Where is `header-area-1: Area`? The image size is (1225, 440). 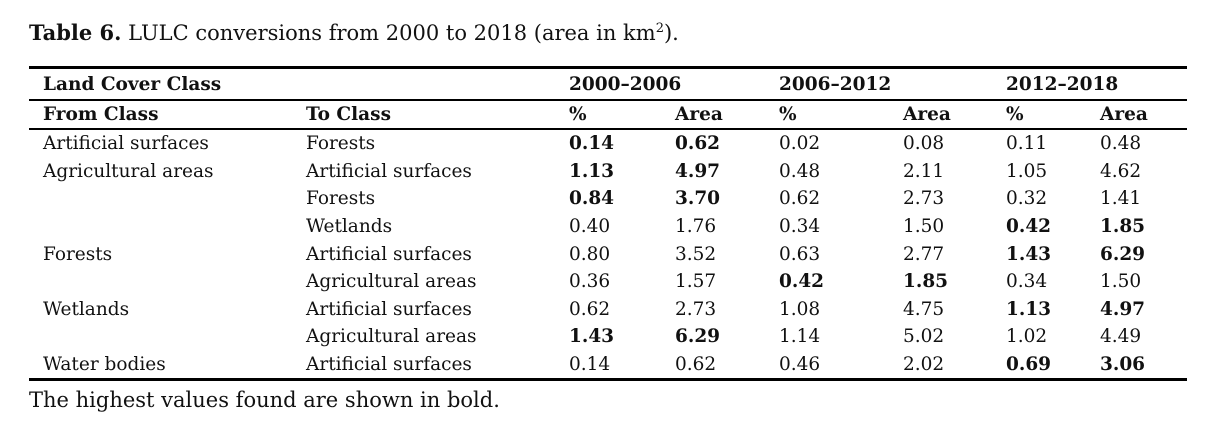 header-area-1: Area is located at coordinates (727, 115).